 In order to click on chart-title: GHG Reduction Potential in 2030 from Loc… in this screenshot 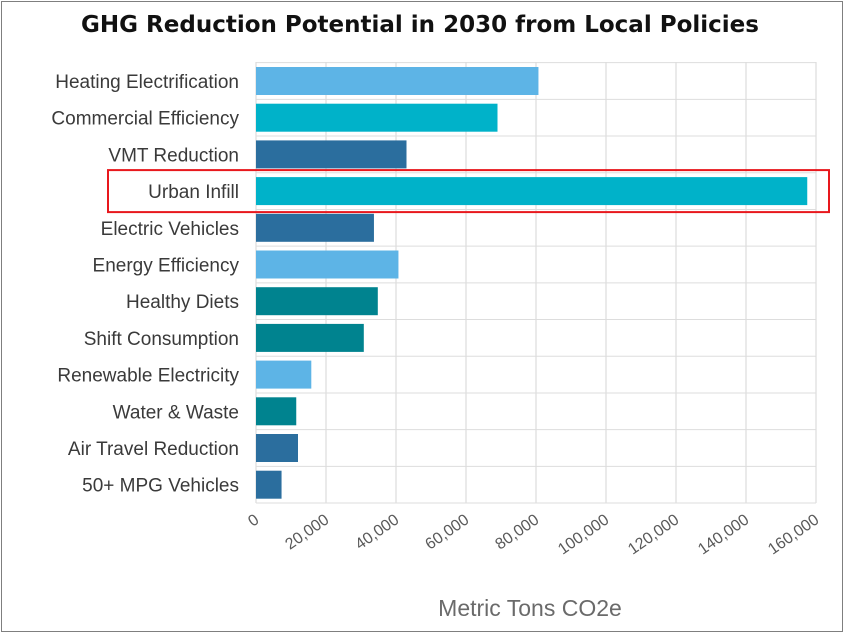, I will do `click(420, 25)`.